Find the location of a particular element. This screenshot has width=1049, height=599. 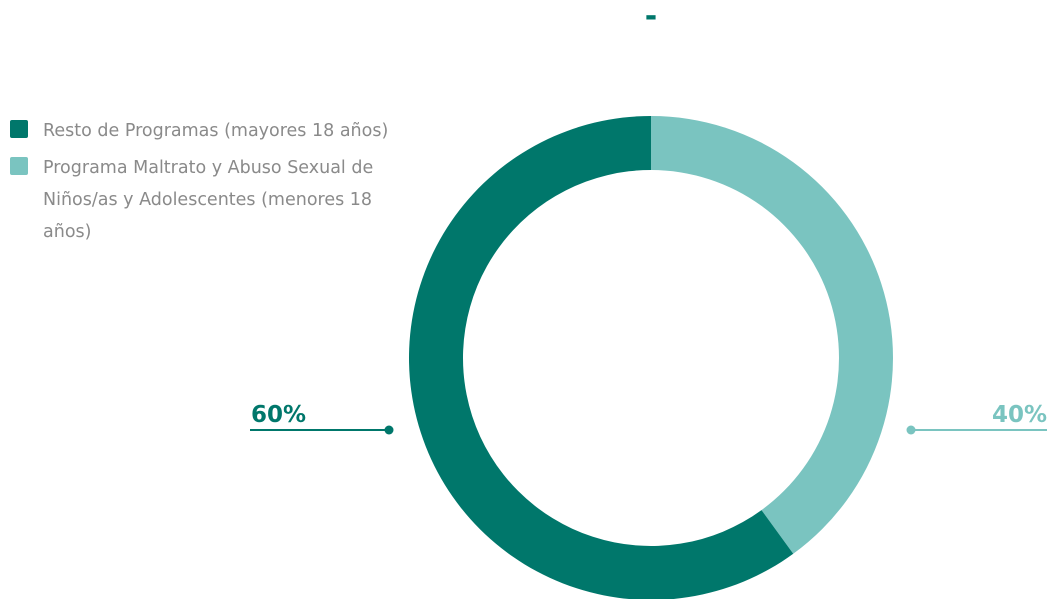

leader-dot-programa-maltrato-y-abuso-sexu is located at coordinates (911, 430).